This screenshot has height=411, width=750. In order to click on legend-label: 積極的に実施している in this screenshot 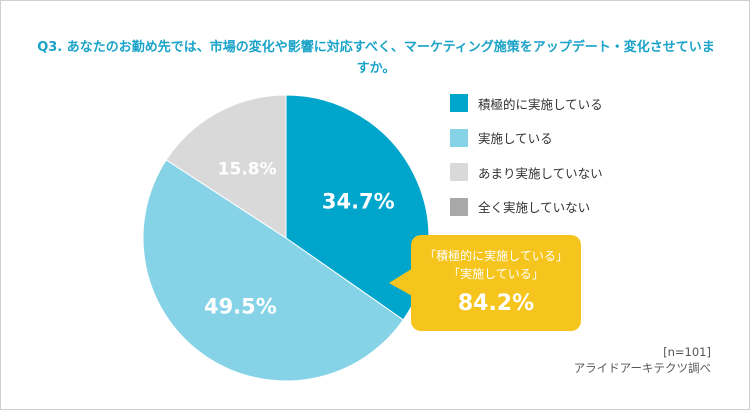, I will do `click(540, 104)`.